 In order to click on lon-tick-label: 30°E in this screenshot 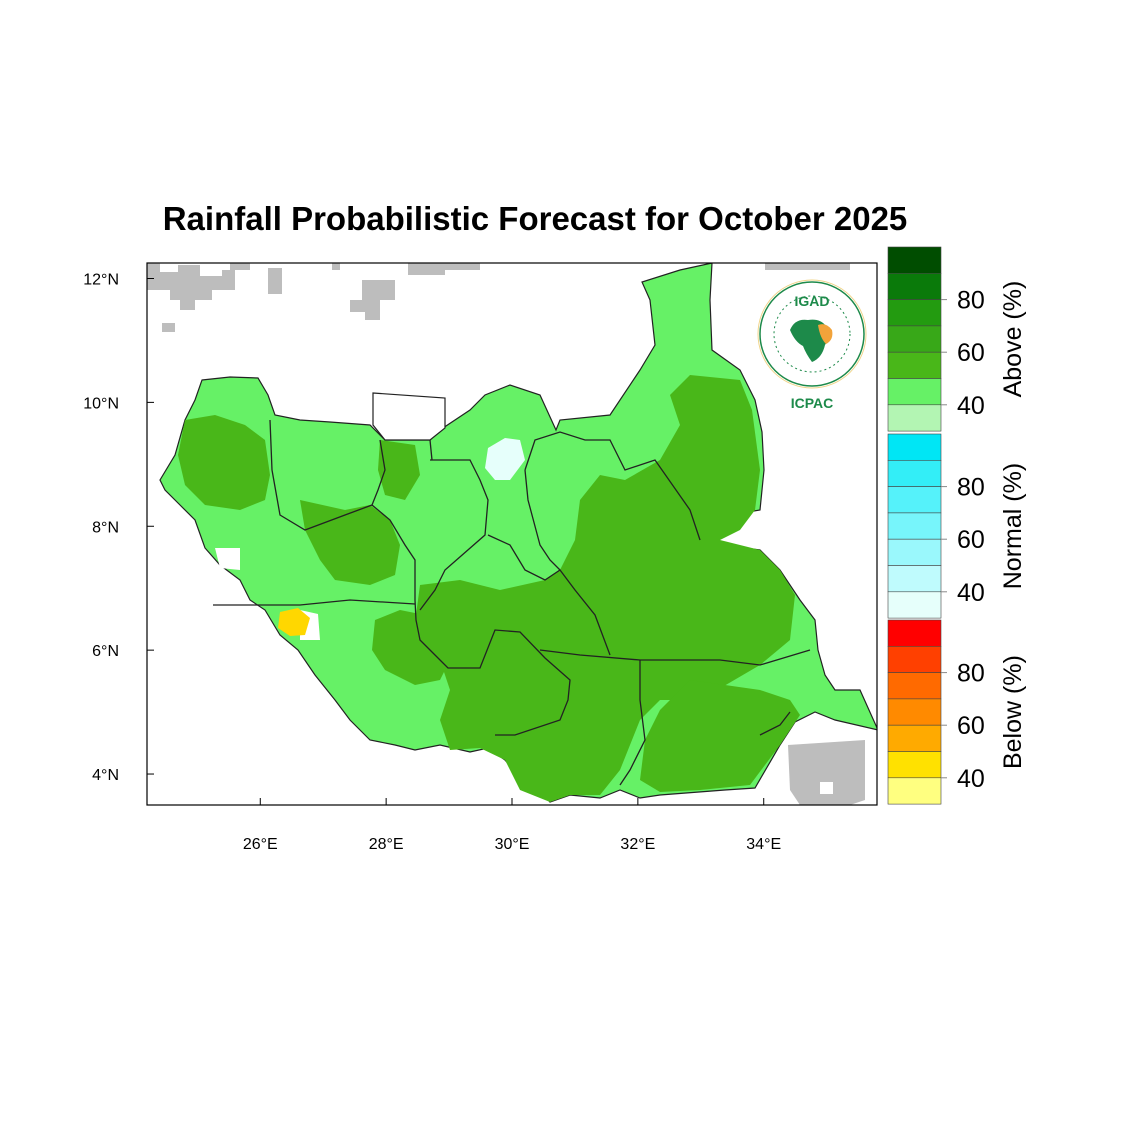, I will do `click(512, 844)`.